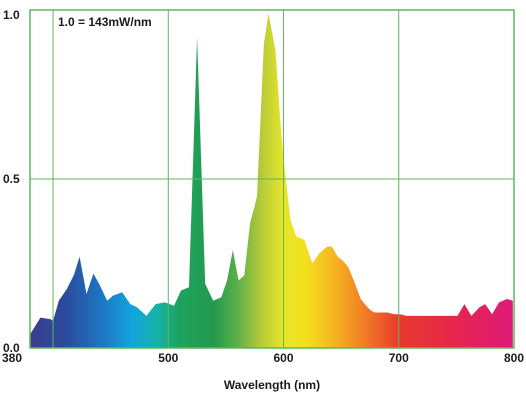  Describe the element at coordinates (12, 358) in the screenshot. I see `x-tick-label: 380` at that location.